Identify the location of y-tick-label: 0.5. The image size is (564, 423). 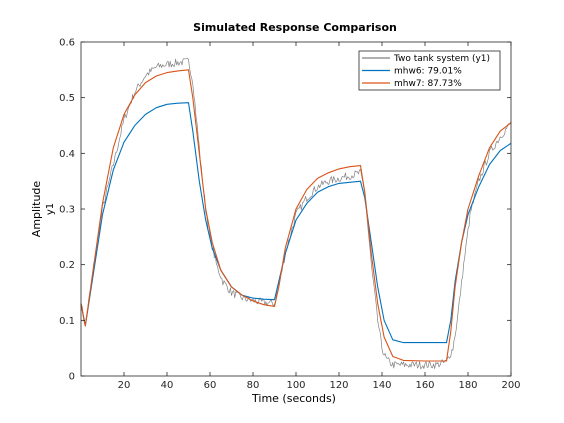
(67, 98).